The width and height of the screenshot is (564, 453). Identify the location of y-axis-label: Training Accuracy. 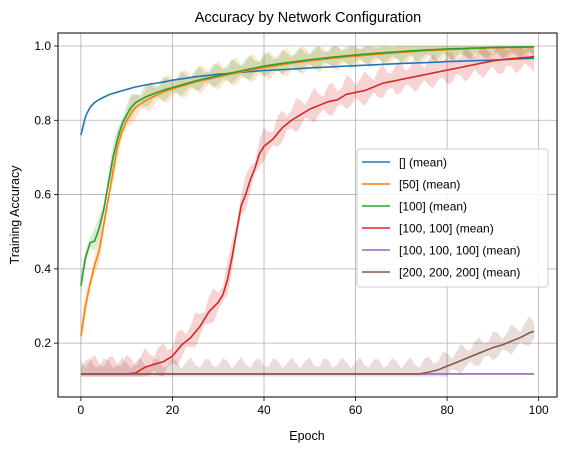
(15, 215).